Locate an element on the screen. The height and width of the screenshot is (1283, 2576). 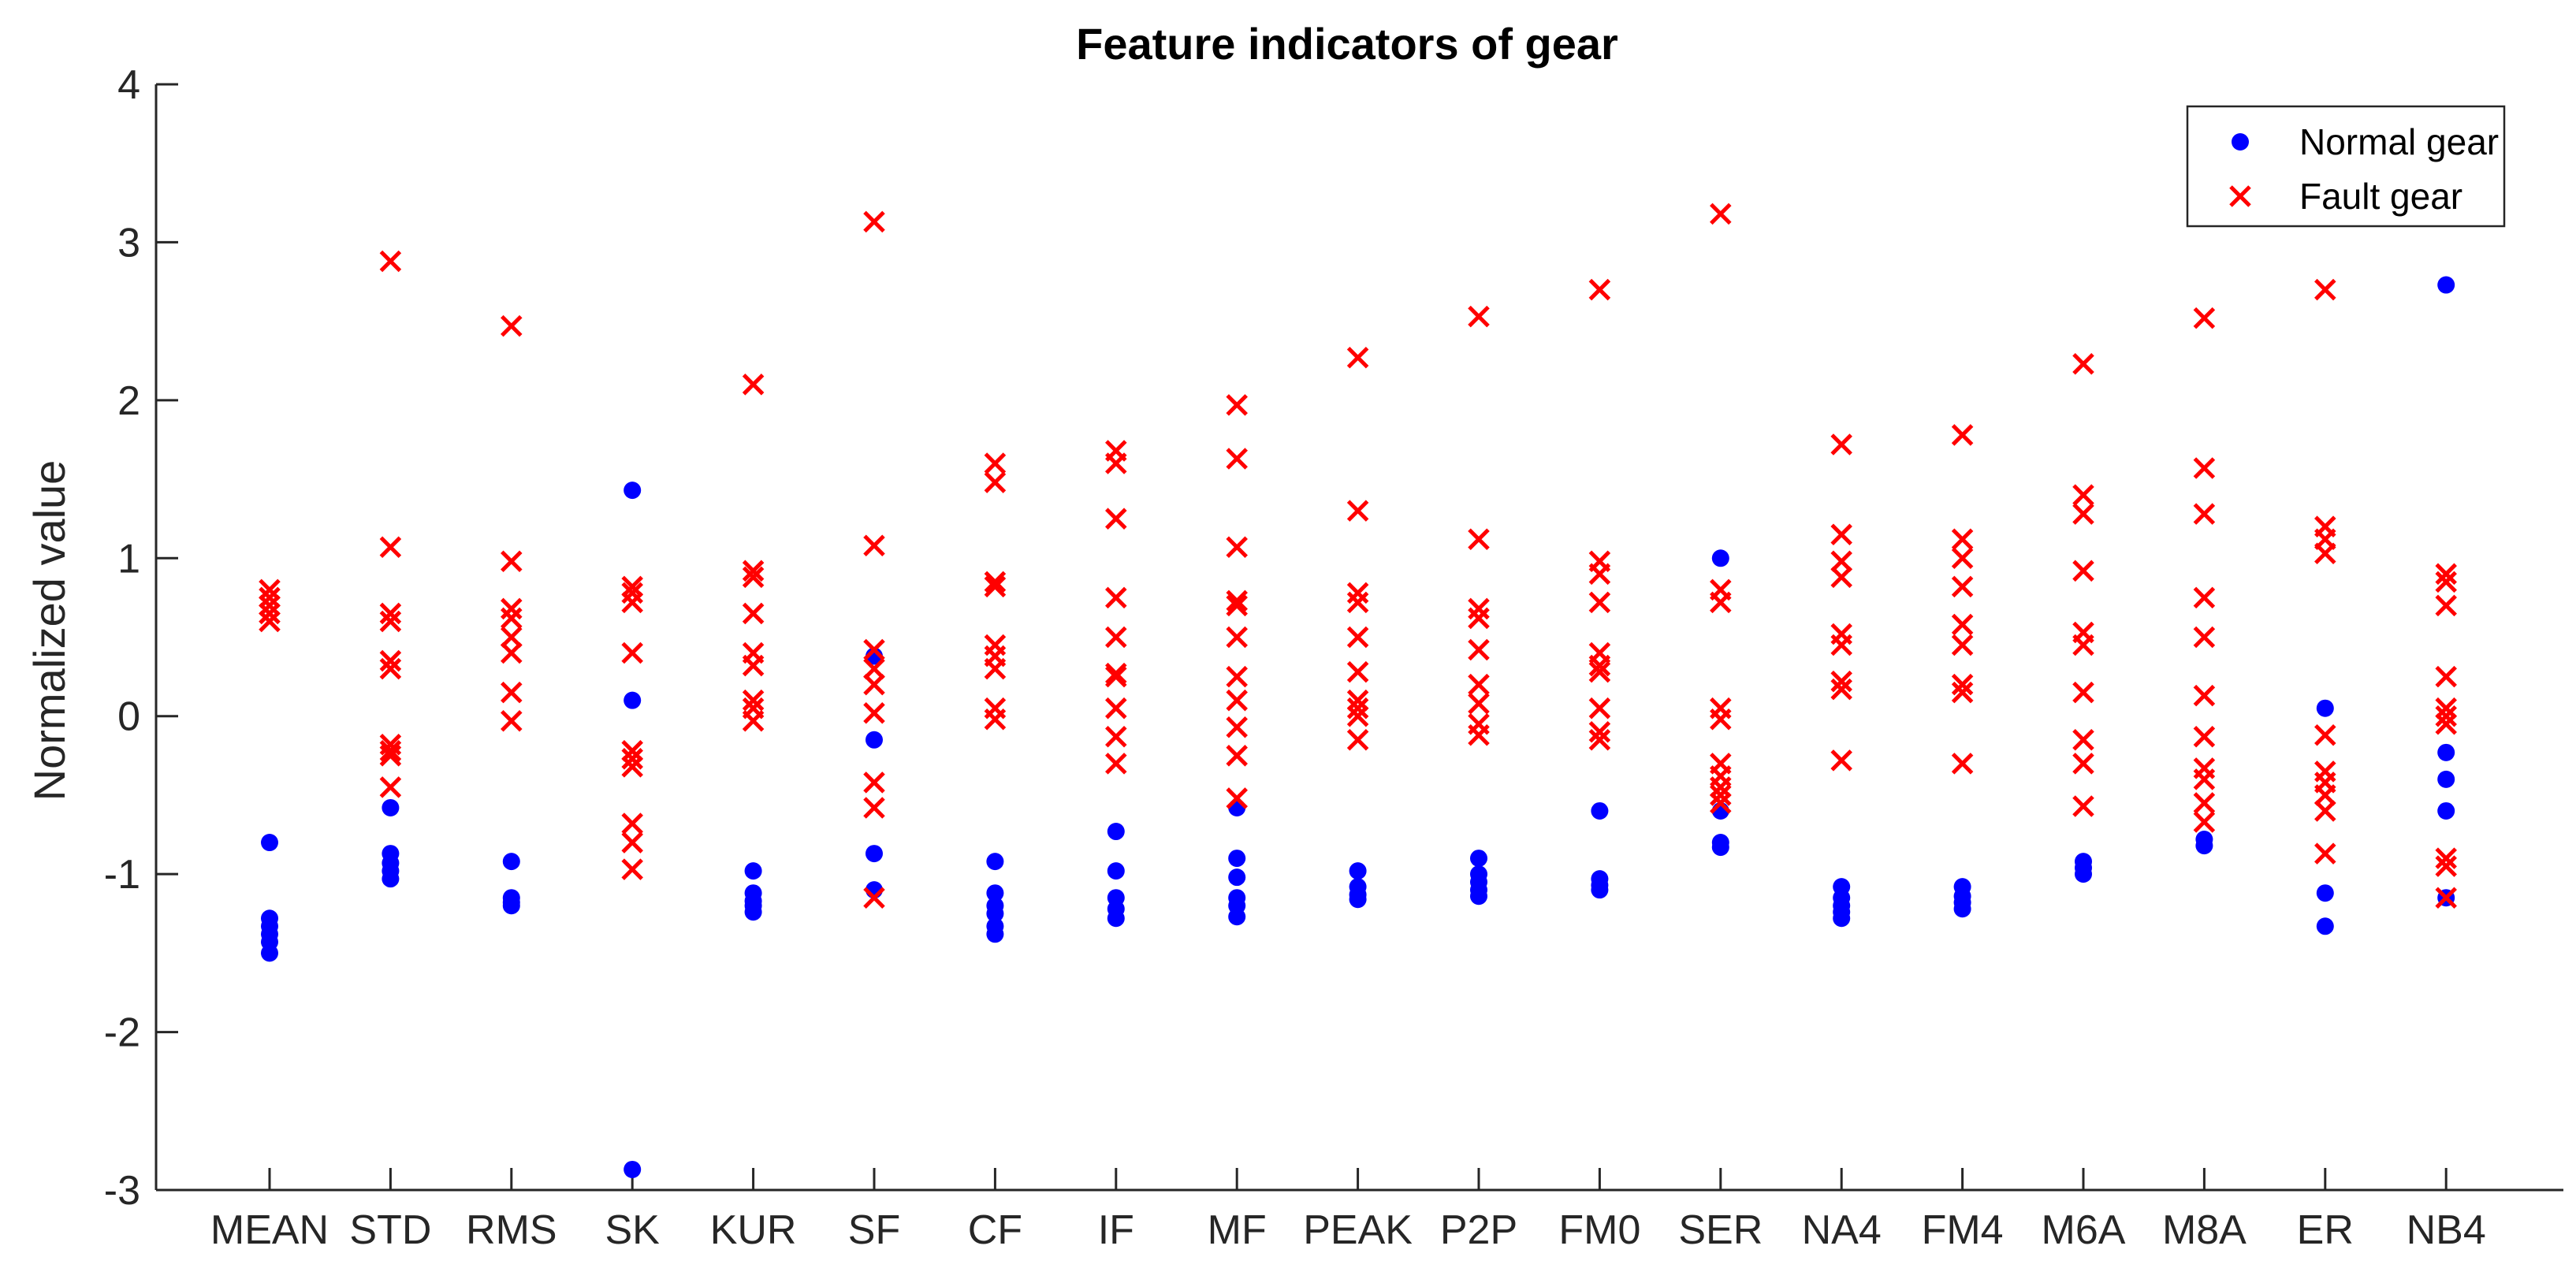
x-tick-label: M6A is located at coordinates (2084, 1230).